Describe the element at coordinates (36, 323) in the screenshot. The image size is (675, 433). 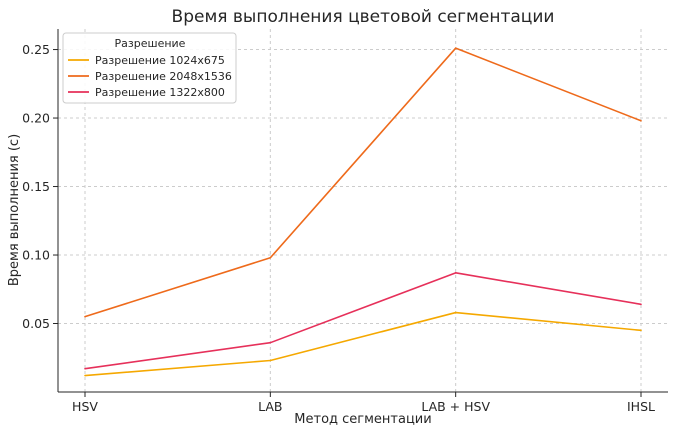
I see `y-tick-label: 0.05` at that location.